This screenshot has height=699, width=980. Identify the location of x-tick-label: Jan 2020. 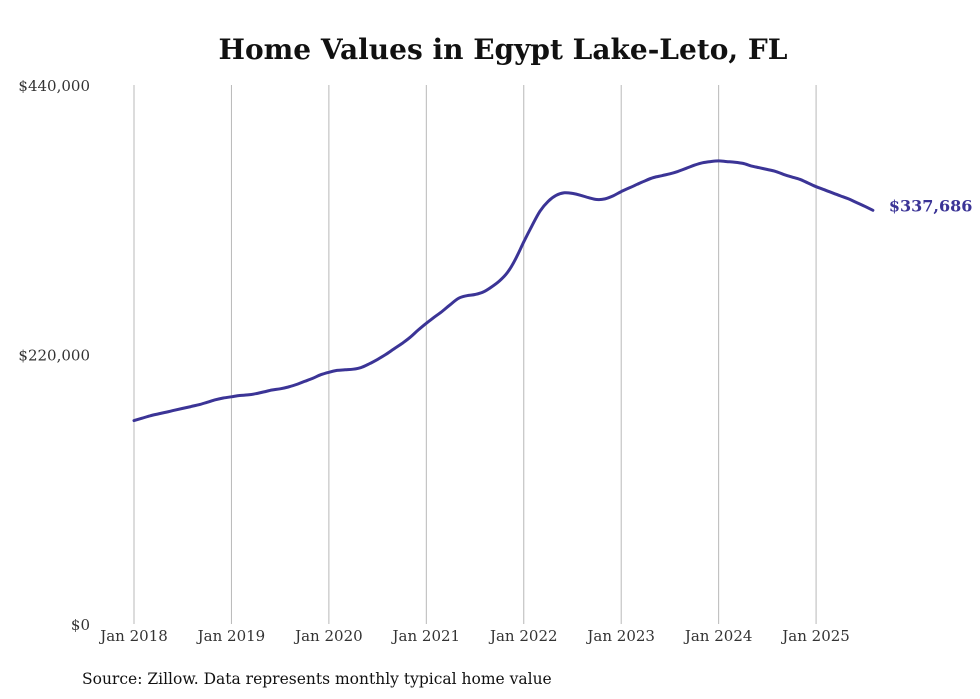
(328, 636).